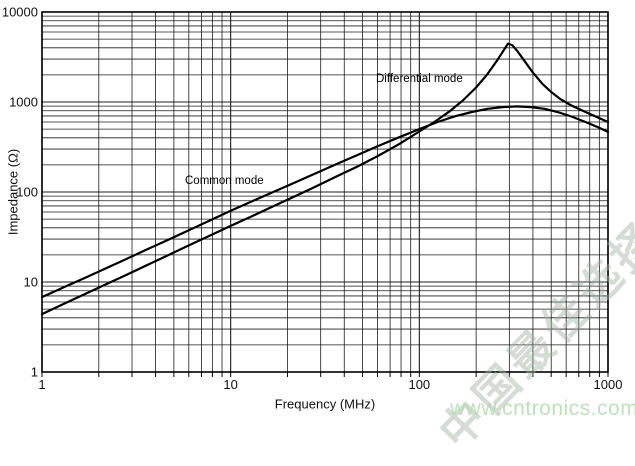  What do you see at coordinates (542, 408) in the screenshot?
I see `watermark-site-url: www.cntronics.com` at bounding box center [542, 408].